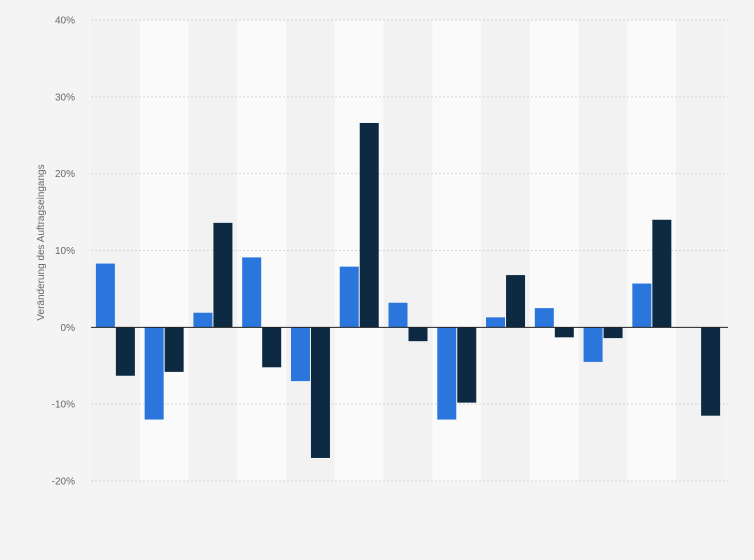  I want to click on y-tick-label: 20%, so click(65, 174).